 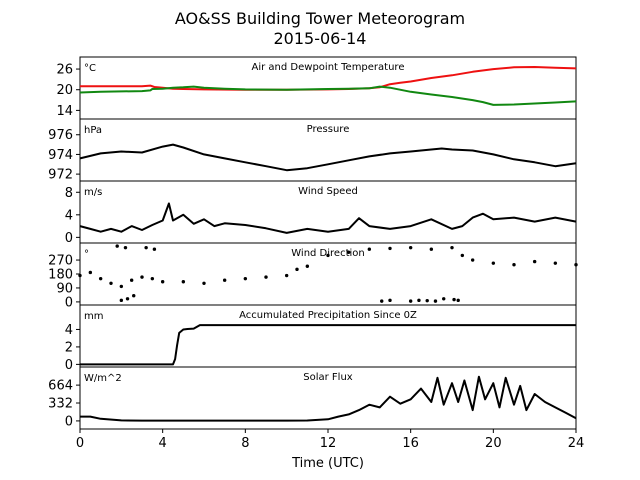 What do you see at coordinates (103, 378) in the screenshot?
I see `unit-label: W/m^2` at bounding box center [103, 378].